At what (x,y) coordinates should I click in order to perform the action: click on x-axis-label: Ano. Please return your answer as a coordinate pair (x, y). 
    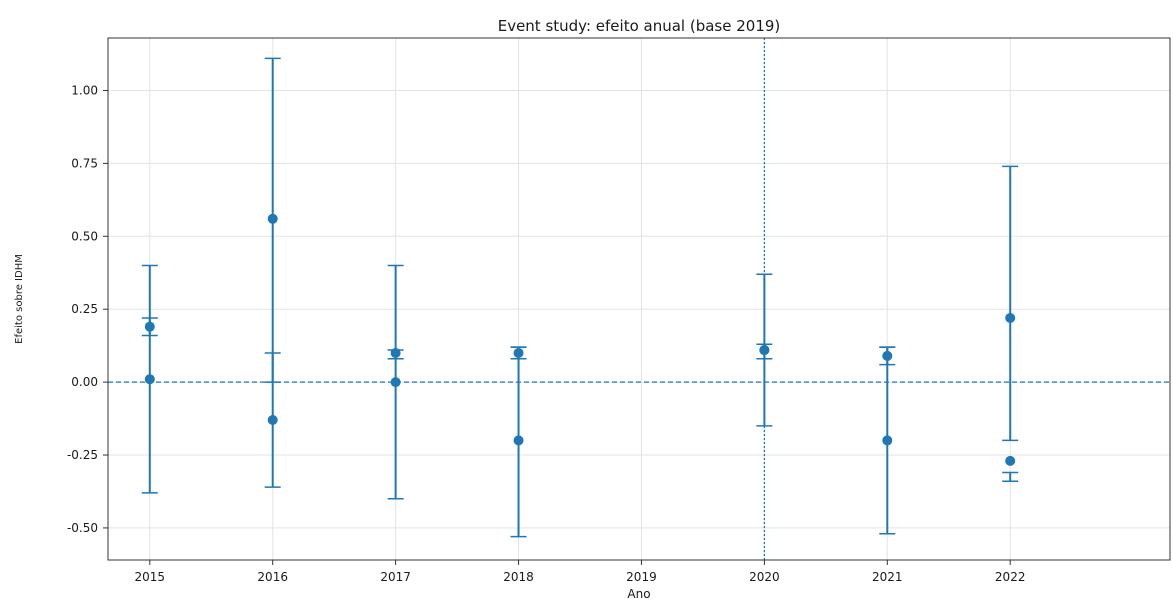
    Looking at the image, I should click on (638, 593).